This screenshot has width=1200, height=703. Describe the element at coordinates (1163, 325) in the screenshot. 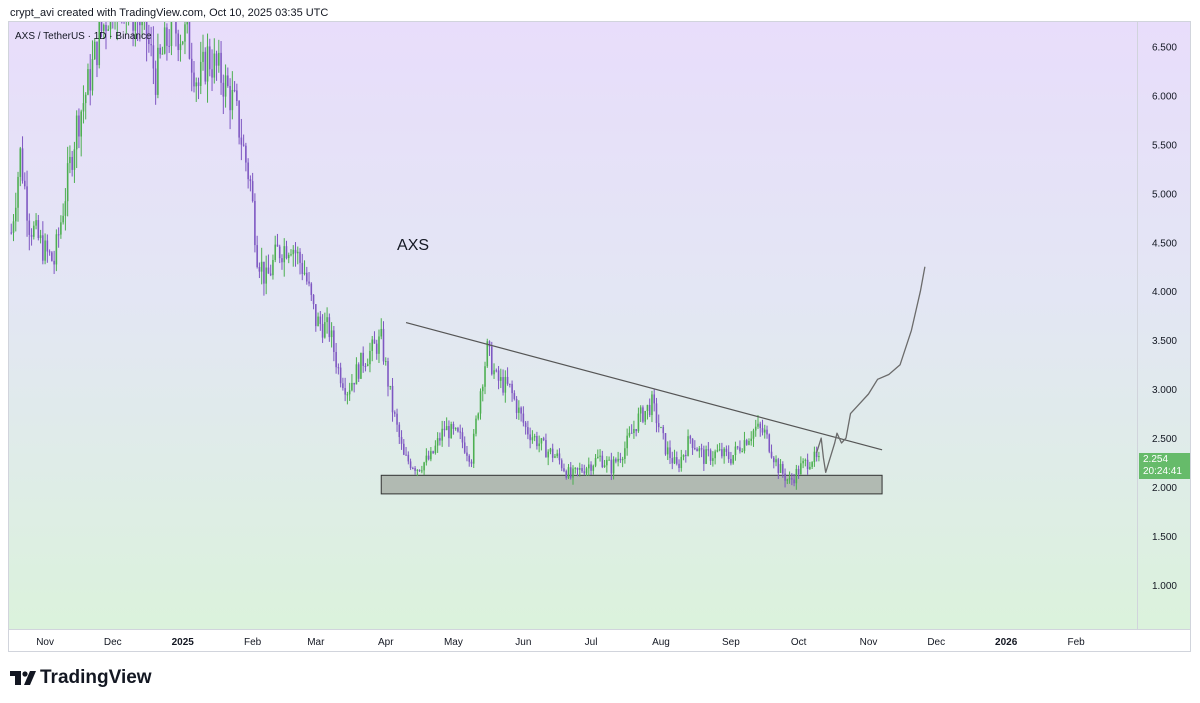

I see `price-axis` at that location.